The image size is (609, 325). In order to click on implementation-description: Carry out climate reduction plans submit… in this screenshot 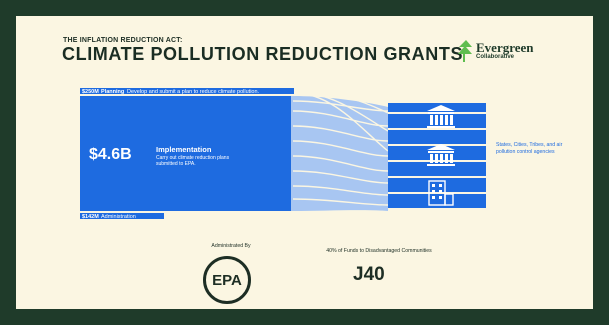, I will do `click(193, 161)`.